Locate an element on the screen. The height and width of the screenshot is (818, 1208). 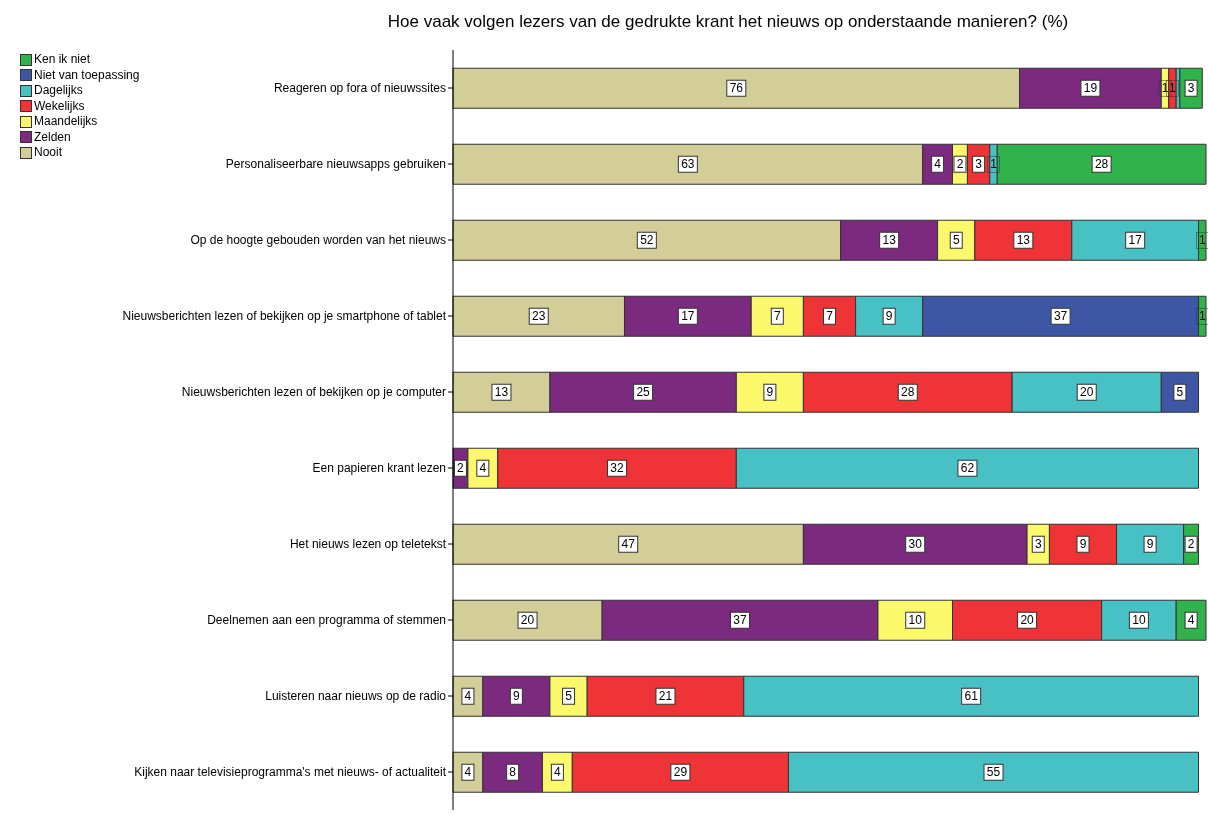
data-label: 61 is located at coordinates (971, 696).